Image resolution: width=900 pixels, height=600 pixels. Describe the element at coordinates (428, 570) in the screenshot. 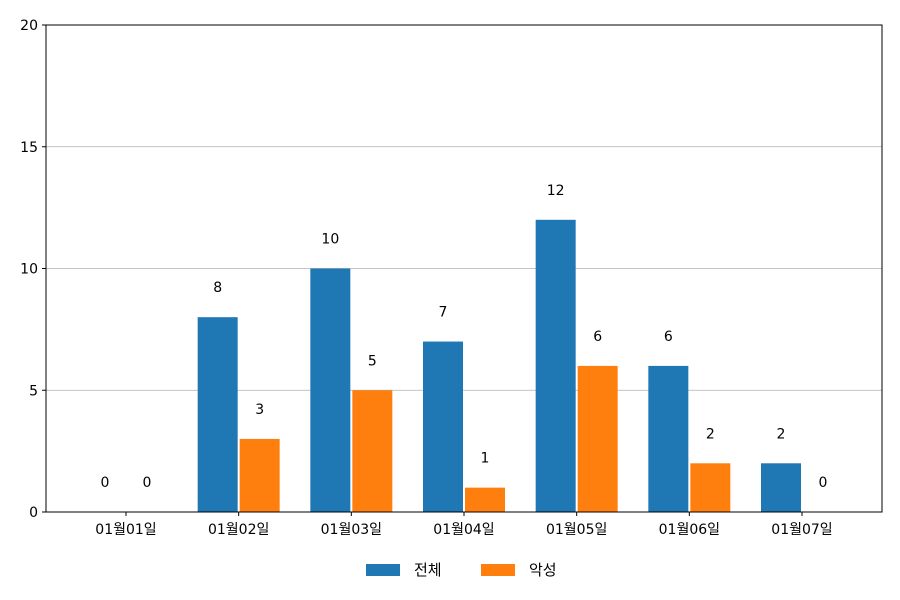

I see `legend-label: 전체` at that location.